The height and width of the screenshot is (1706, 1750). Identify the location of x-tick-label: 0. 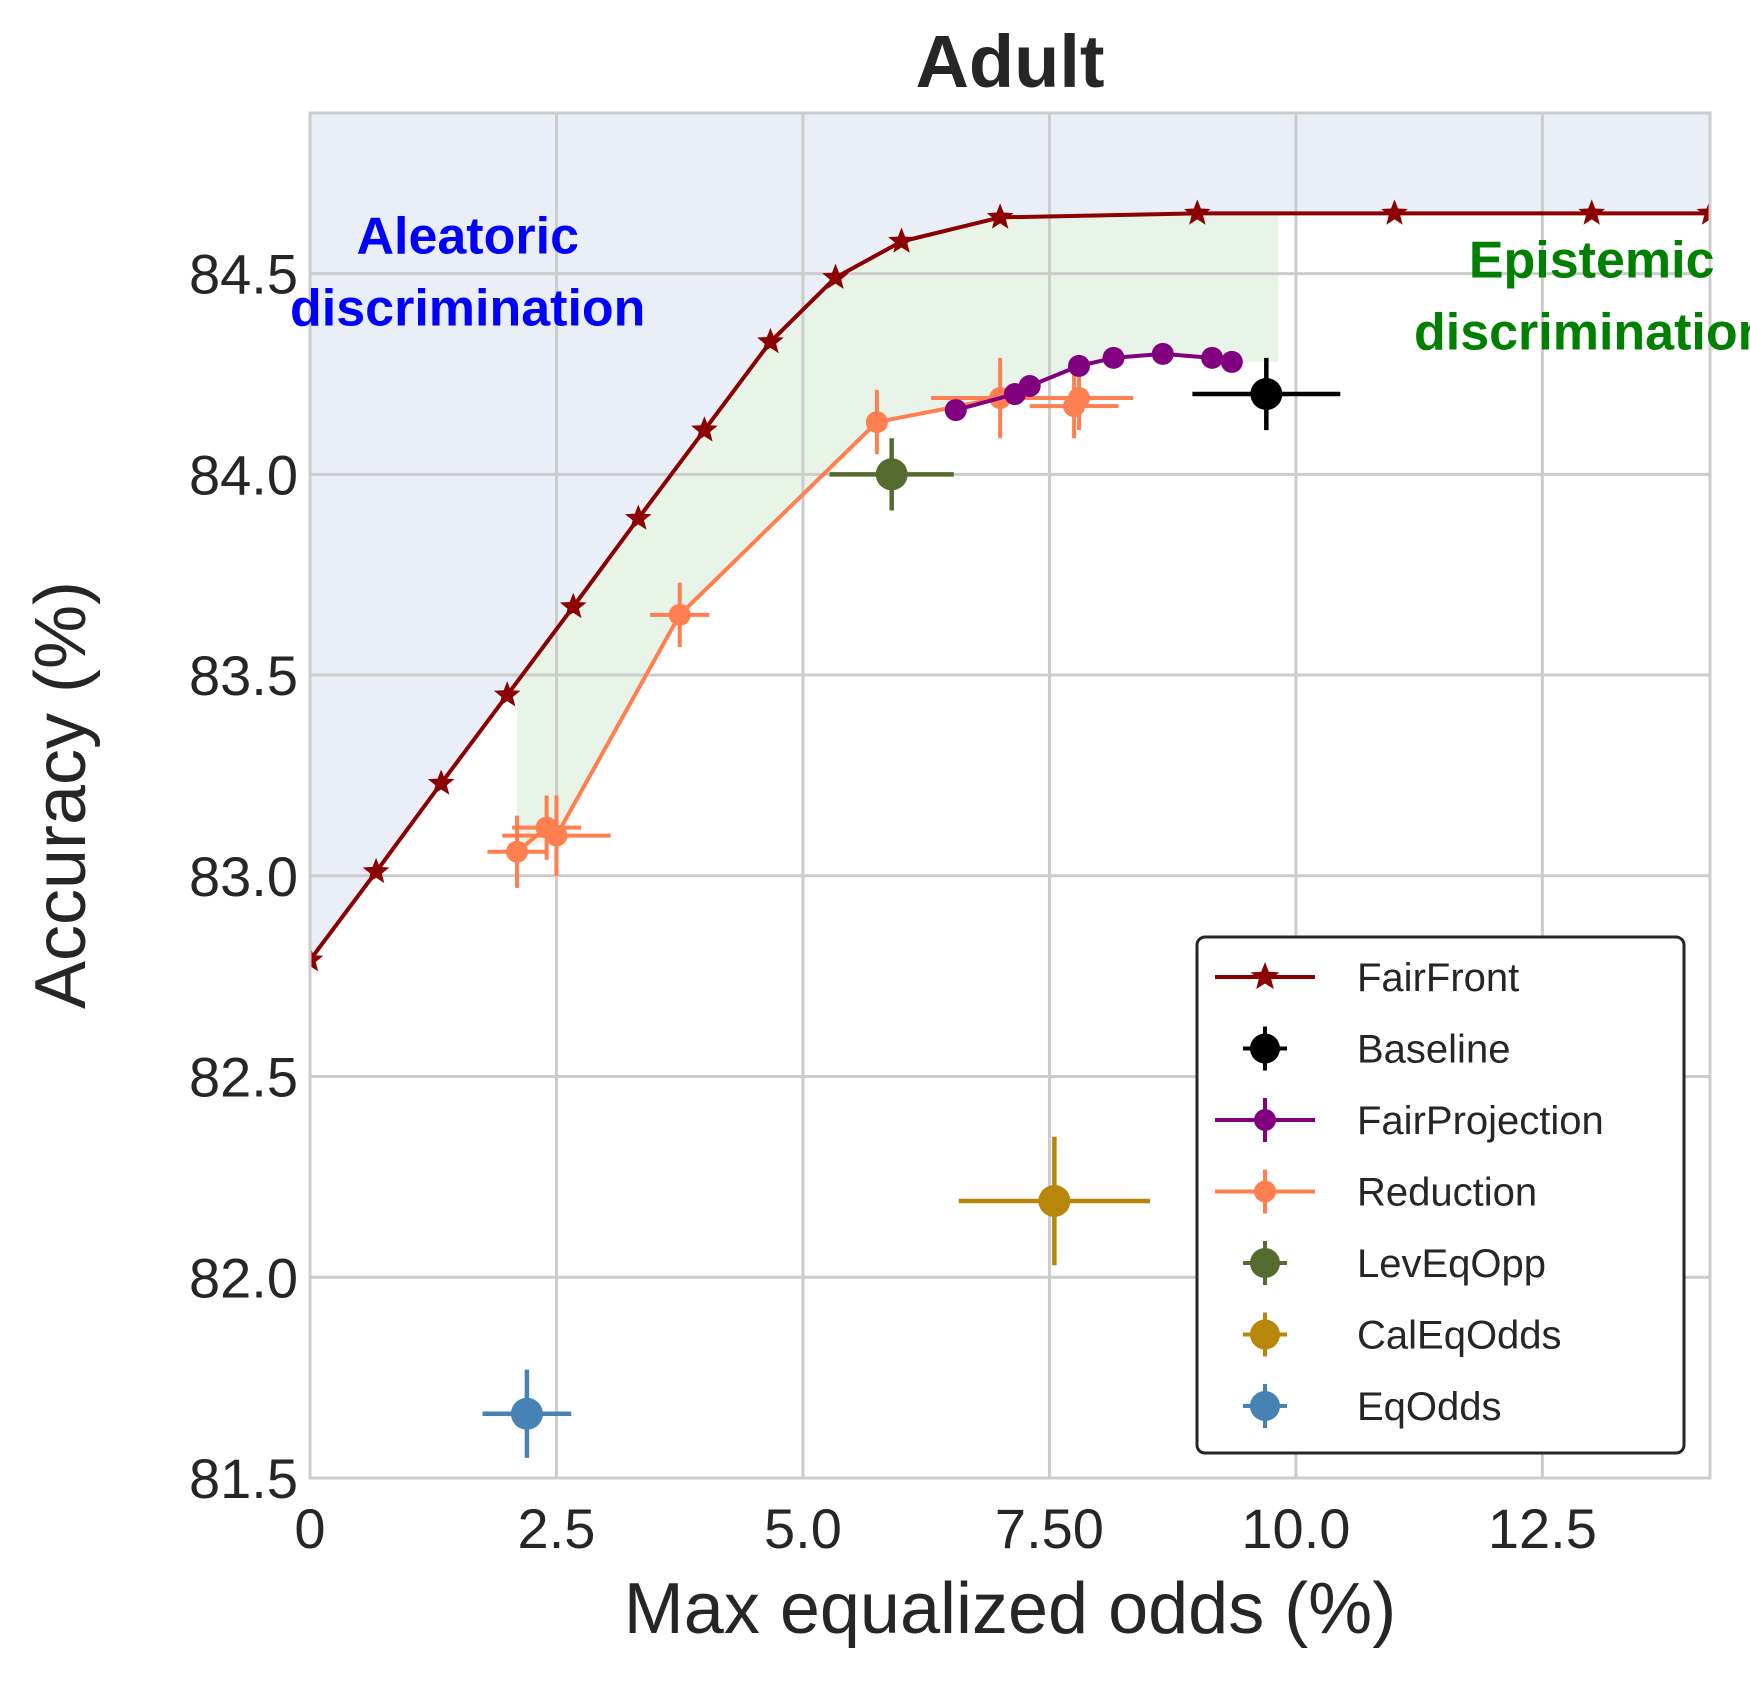
(309, 1528).